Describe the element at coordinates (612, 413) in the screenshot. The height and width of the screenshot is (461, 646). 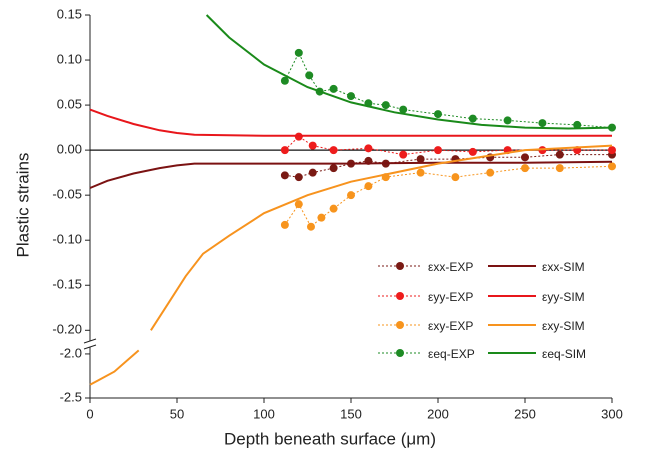
I see `x-tick-label: 300` at that location.